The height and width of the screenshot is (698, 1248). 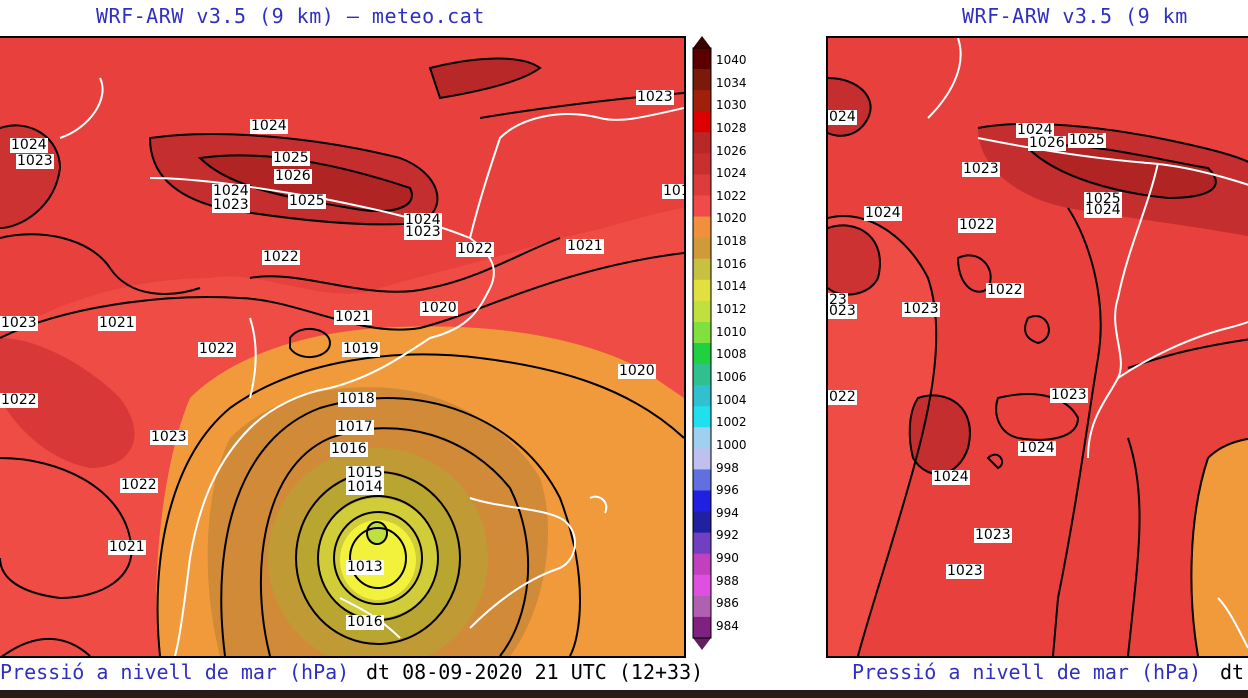 I want to click on colorbar-tick-label: 1000, so click(x=731, y=444).